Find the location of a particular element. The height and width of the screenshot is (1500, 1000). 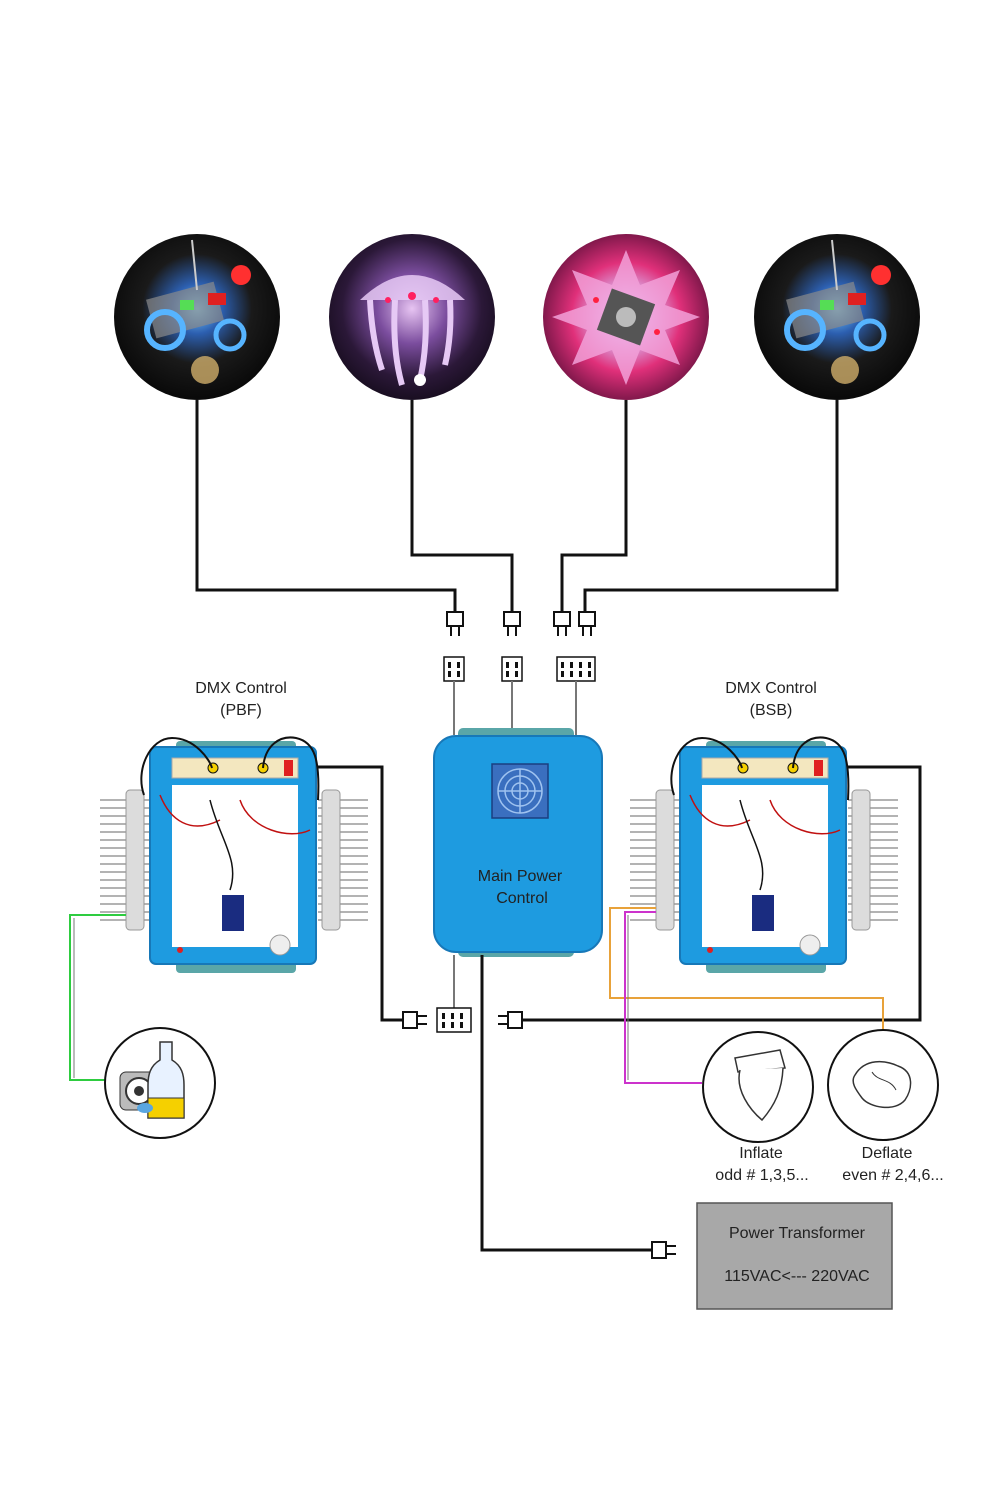

dmx-right-subtitle: (BSB) is located at coordinates (771, 710).